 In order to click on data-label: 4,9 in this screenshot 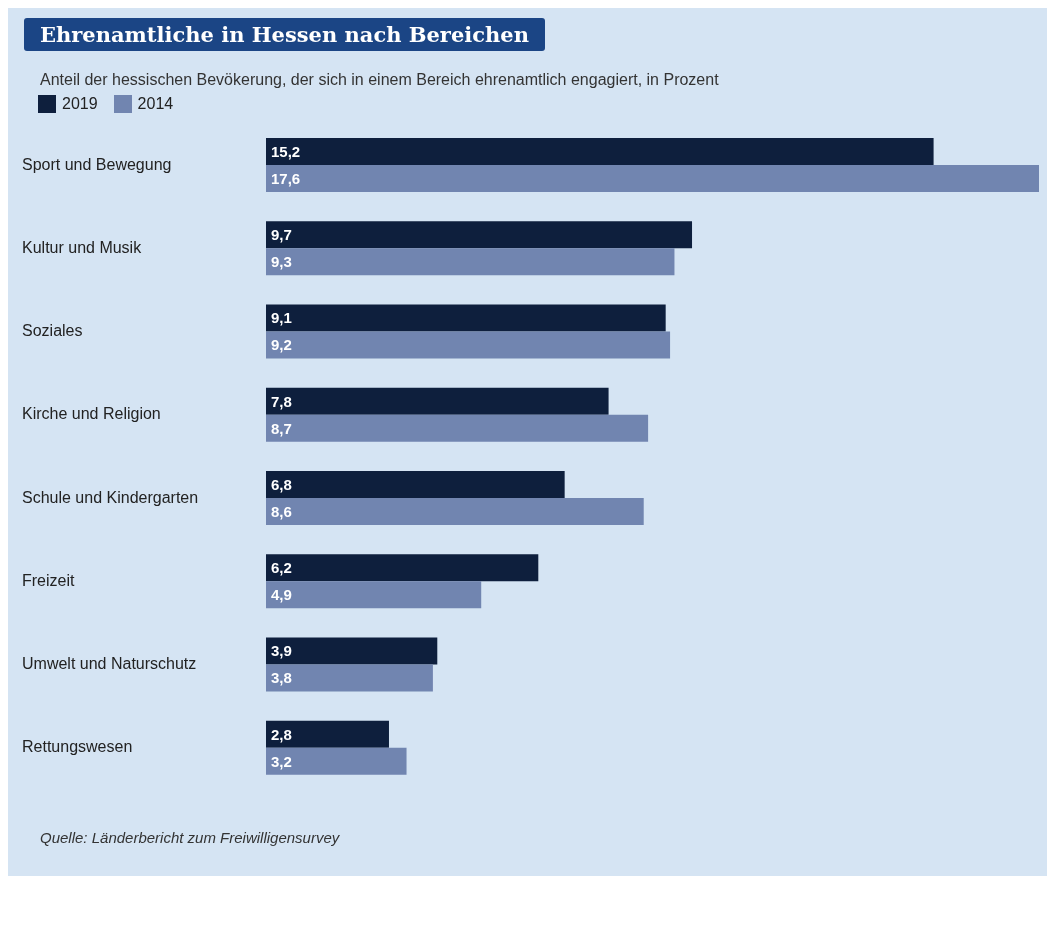, I will do `click(281, 595)`.